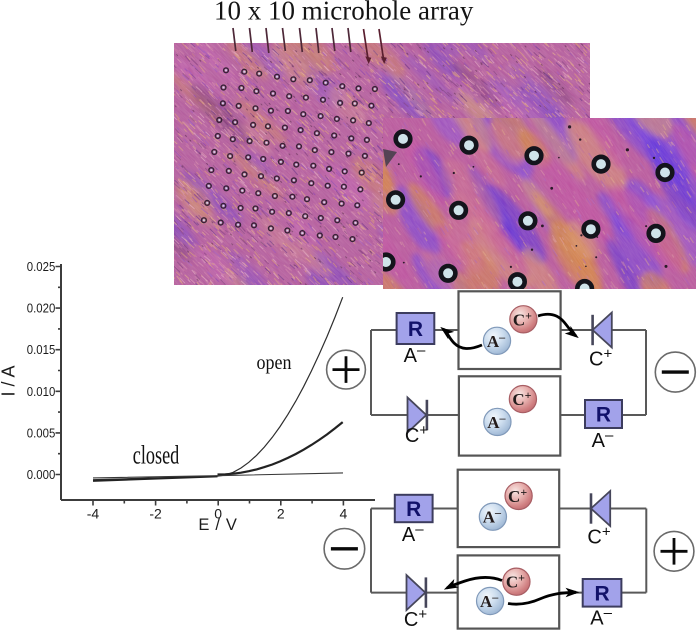 Image resolution: width=700 pixels, height=636 pixels. I want to click on svg-text: E / V, so click(217, 525).